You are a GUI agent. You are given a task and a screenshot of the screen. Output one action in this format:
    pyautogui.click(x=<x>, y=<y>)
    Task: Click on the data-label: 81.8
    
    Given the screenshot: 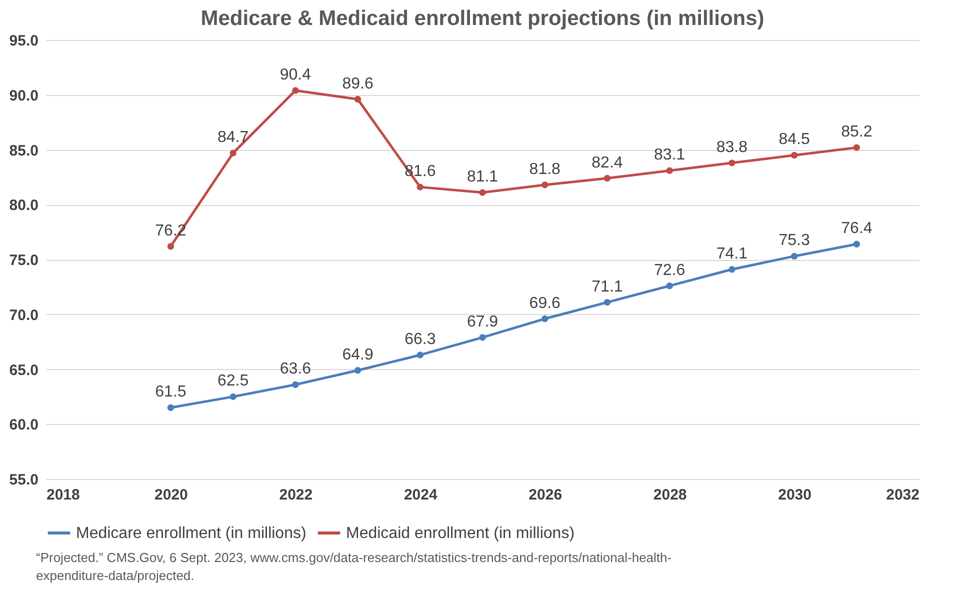 What is the action you would take?
    pyautogui.click(x=545, y=169)
    